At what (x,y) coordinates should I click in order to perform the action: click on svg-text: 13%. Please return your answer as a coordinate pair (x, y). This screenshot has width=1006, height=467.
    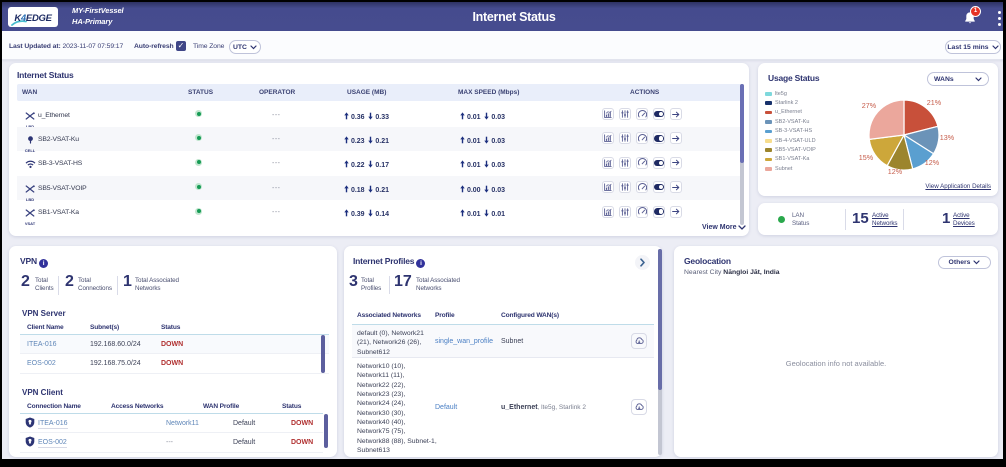
    Looking at the image, I should click on (947, 137).